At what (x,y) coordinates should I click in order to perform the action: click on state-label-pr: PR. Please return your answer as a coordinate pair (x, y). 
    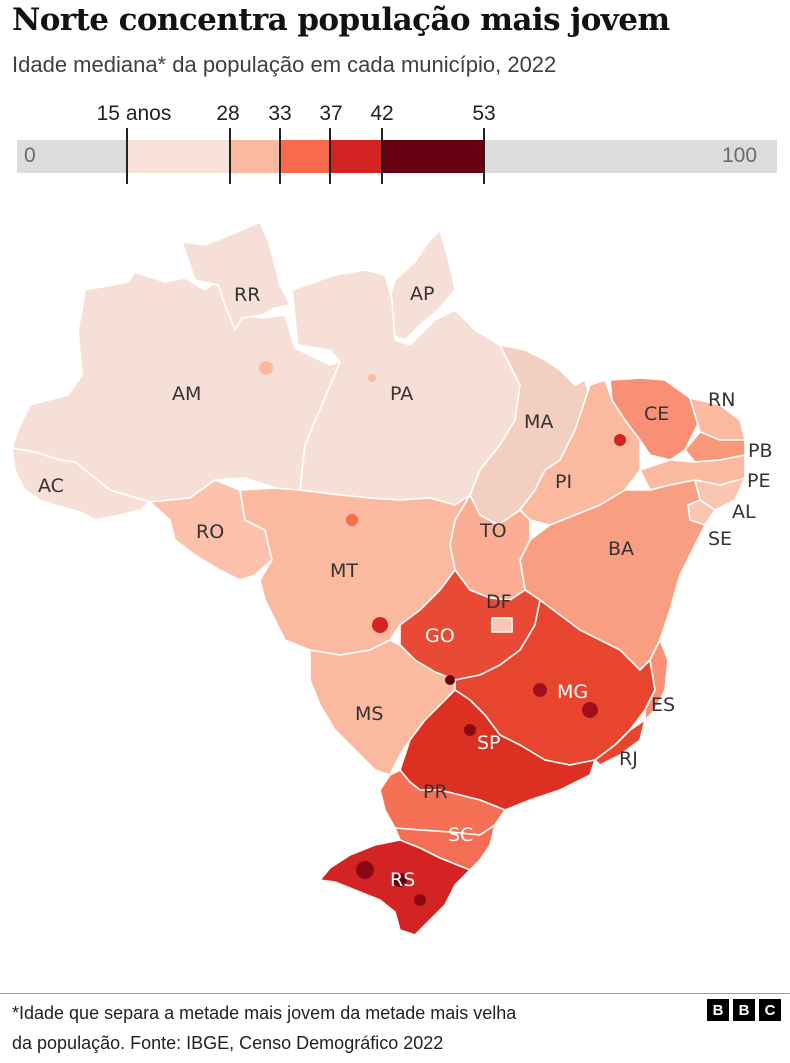
    Looking at the image, I should click on (435, 792).